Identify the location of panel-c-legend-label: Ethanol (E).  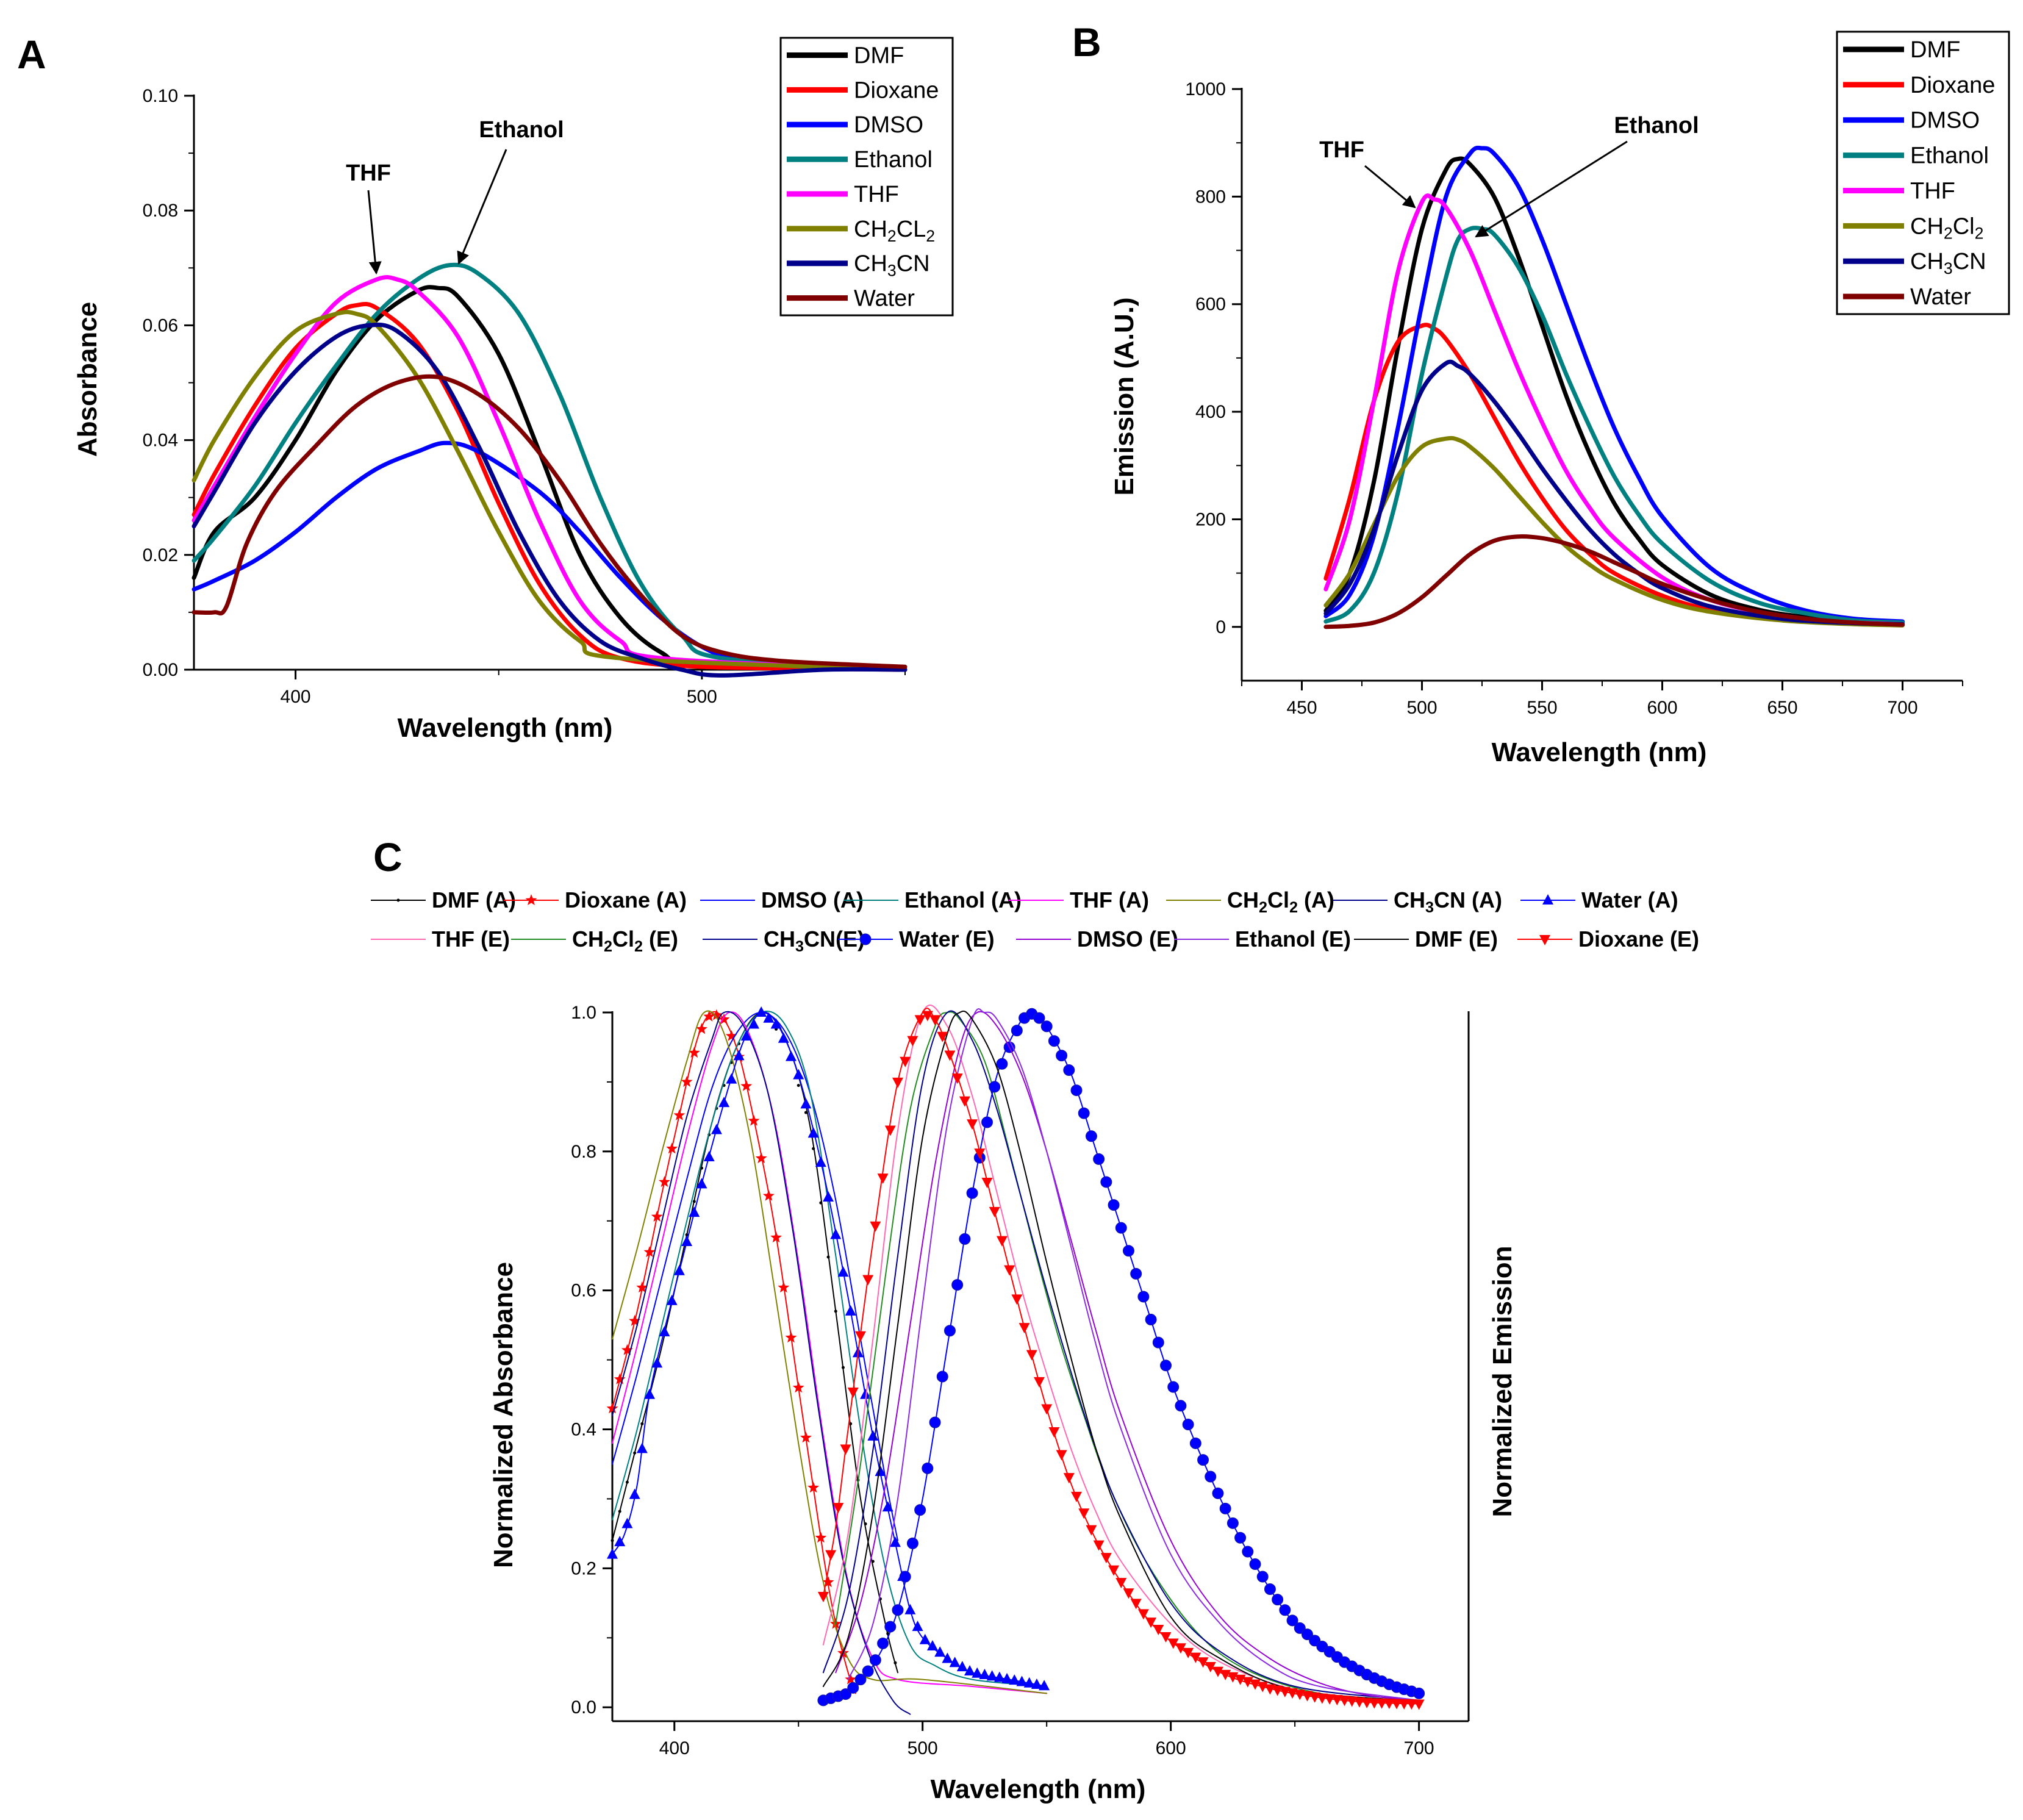
(1293, 938).